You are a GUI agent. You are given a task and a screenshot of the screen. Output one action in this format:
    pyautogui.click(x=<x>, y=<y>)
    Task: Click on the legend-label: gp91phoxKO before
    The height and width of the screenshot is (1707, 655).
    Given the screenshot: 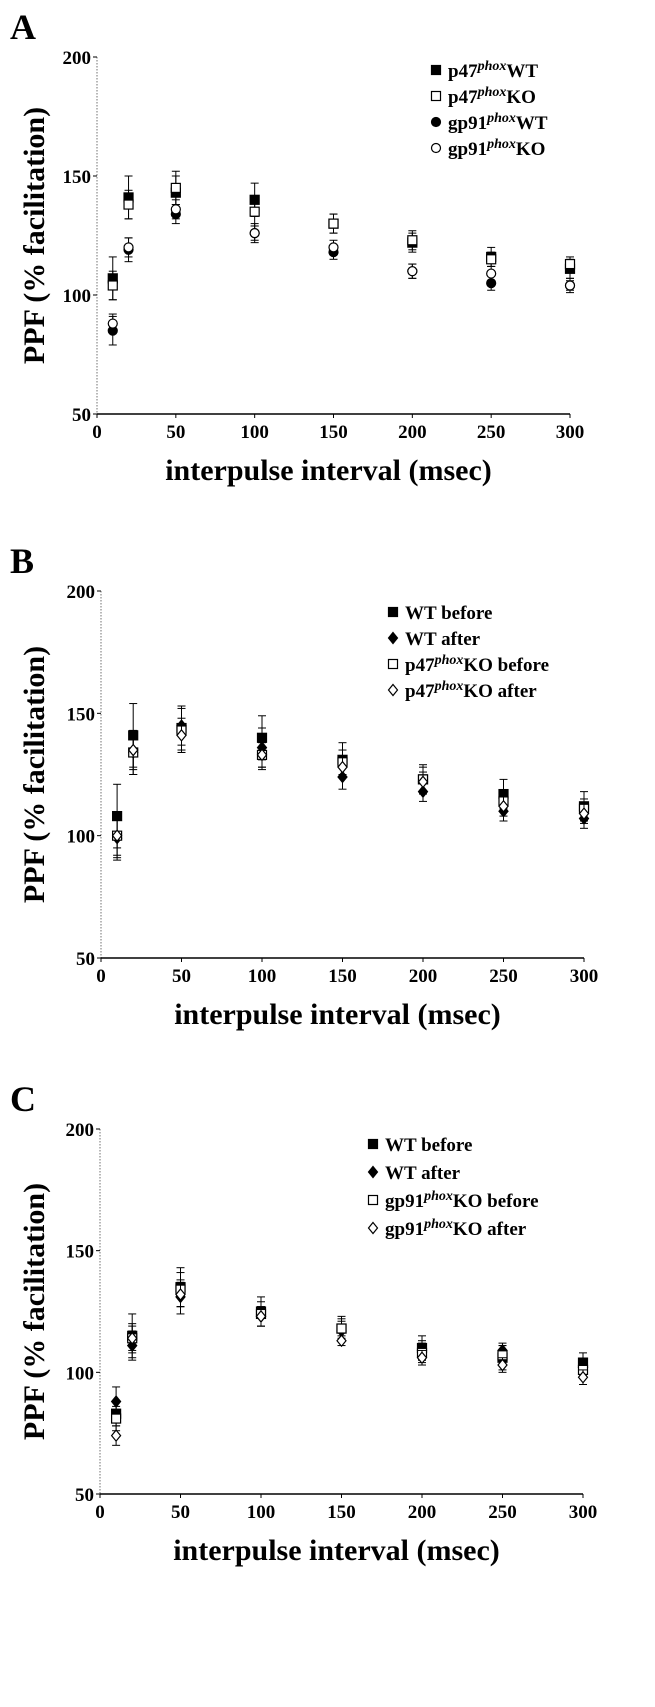 What is the action you would take?
    pyautogui.click(x=462, y=1200)
    